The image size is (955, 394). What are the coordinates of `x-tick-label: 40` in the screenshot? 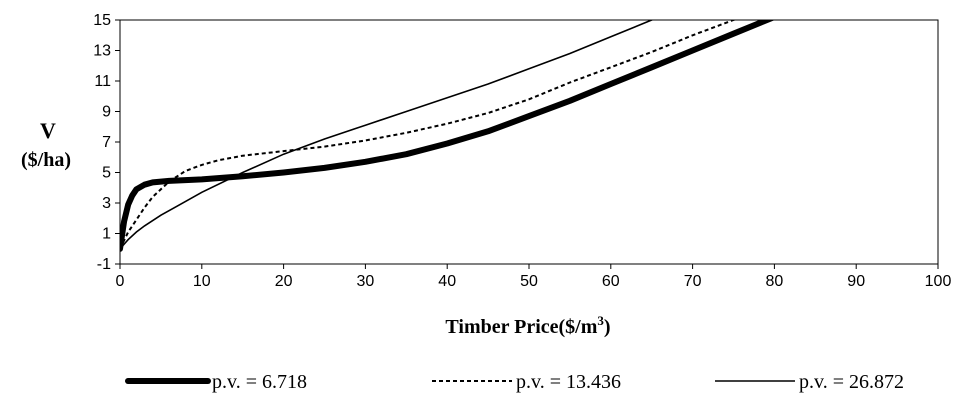 It's located at (447, 281).